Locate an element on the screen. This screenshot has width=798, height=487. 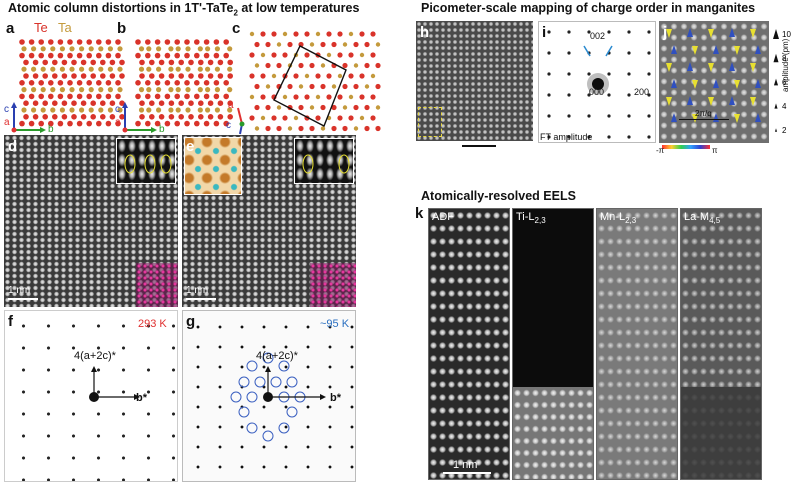
superlattice-arrow is located at coordinates (609, 51).